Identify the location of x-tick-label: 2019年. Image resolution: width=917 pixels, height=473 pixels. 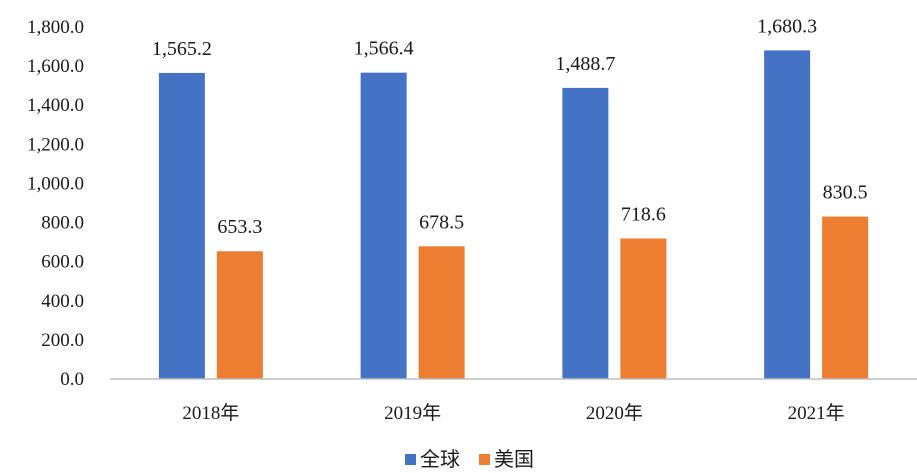
(412, 413).